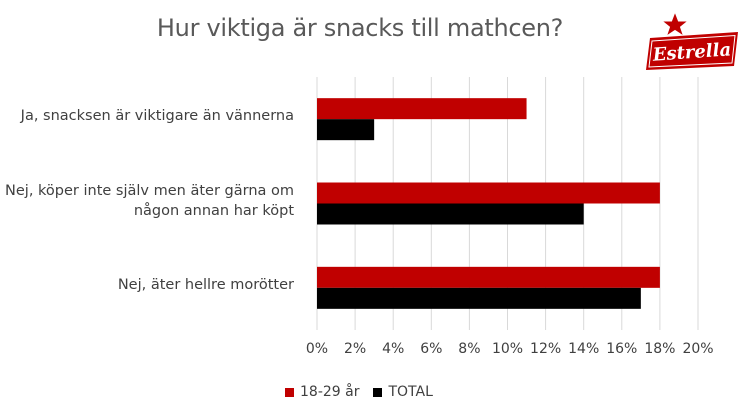  What do you see at coordinates (692, 40) in the screenshot?
I see `estrella-logo: Estrella` at bounding box center [692, 40].